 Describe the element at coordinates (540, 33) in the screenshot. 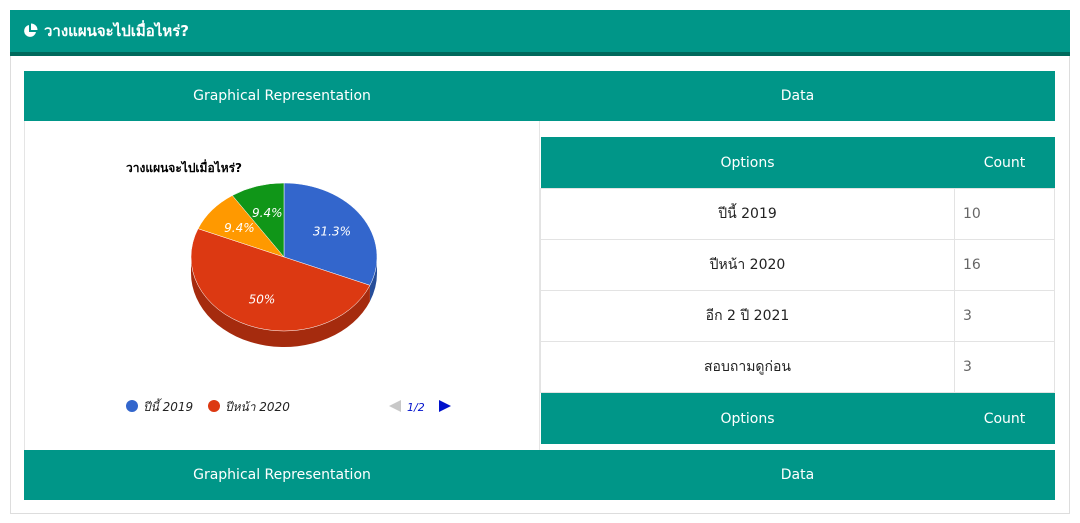

I see `panel-header: วางแผนจะไปเมื่อไหร่?` at that location.